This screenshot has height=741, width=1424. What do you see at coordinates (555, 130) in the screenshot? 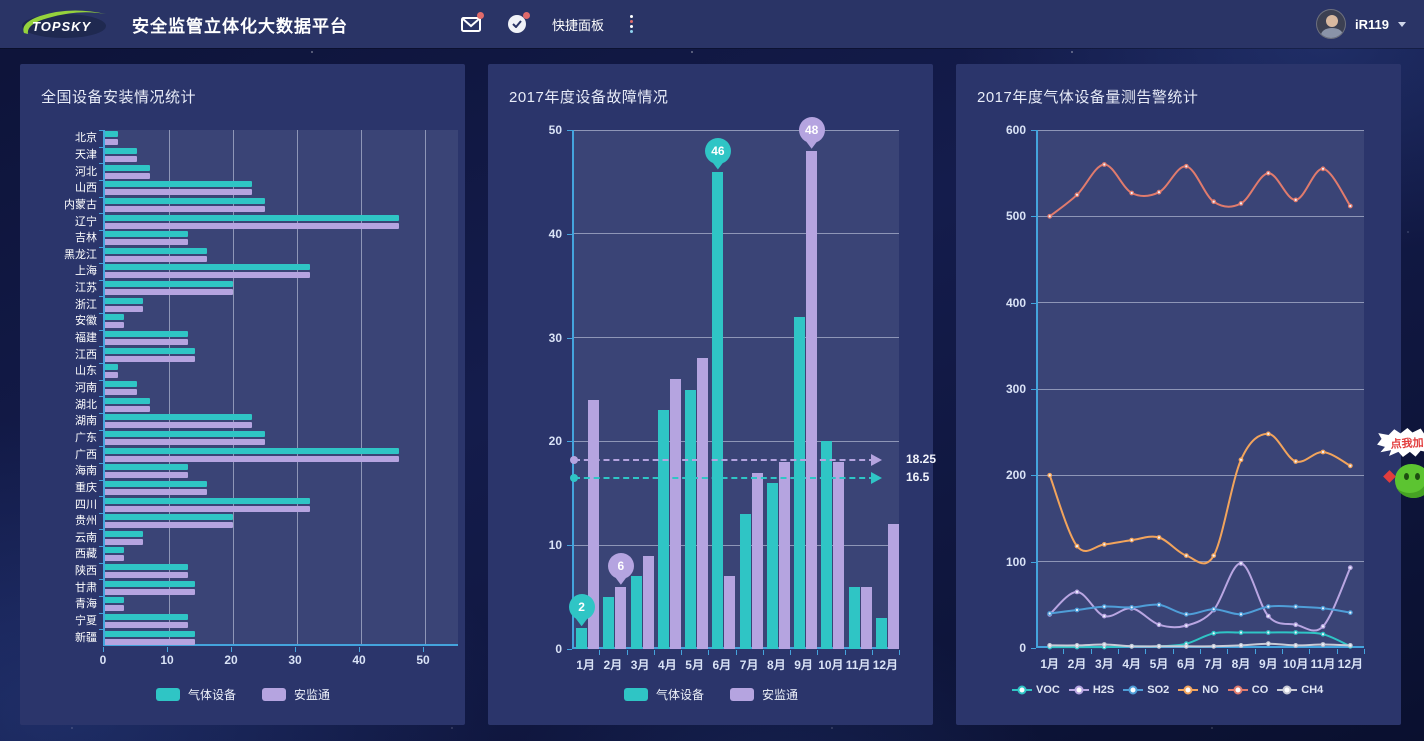
I see `y-axis-label: 50` at bounding box center [555, 130].